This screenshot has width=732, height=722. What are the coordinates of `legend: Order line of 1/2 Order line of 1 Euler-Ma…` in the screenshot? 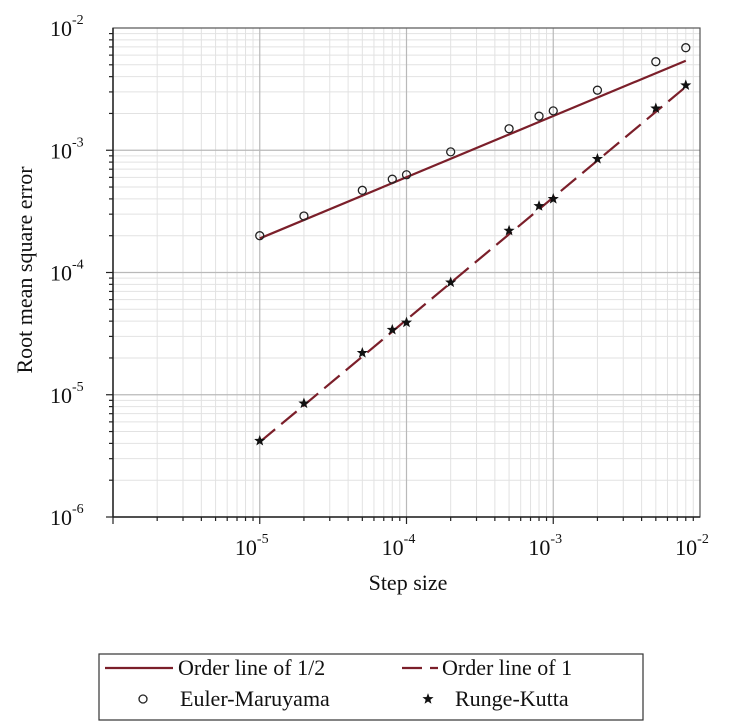 It's located at (371, 687).